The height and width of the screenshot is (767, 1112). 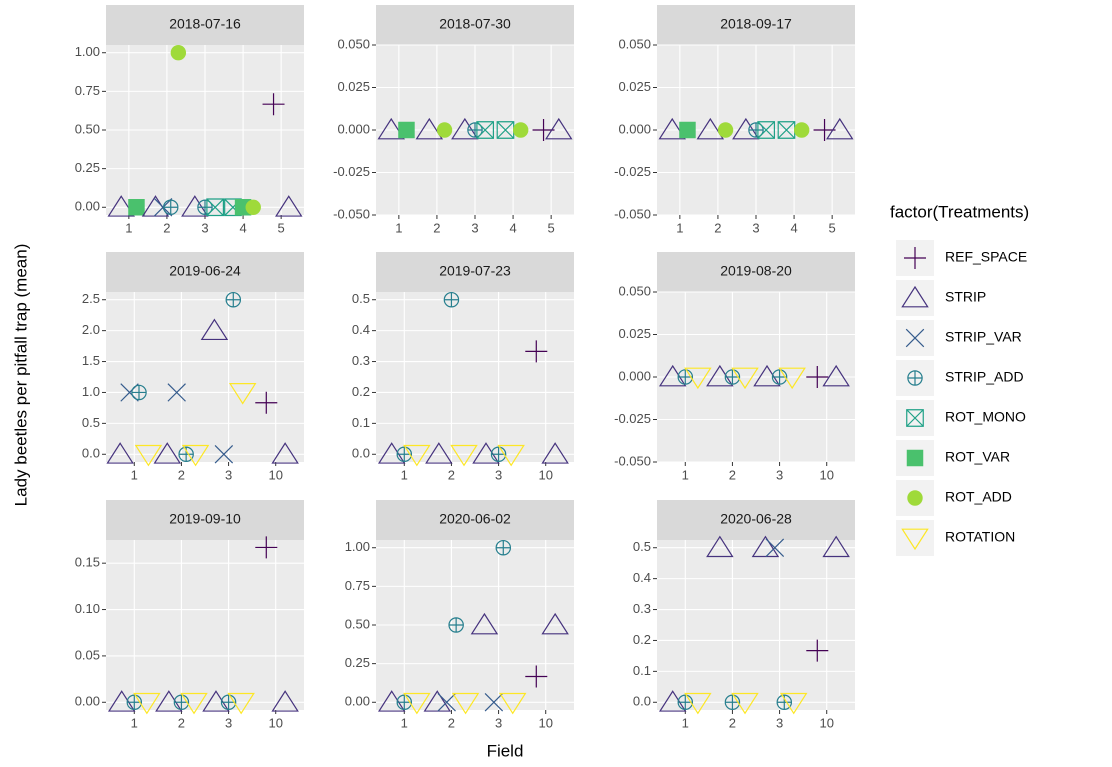 I want to click on y-tick-label: 0.25, so click(x=357, y=662).